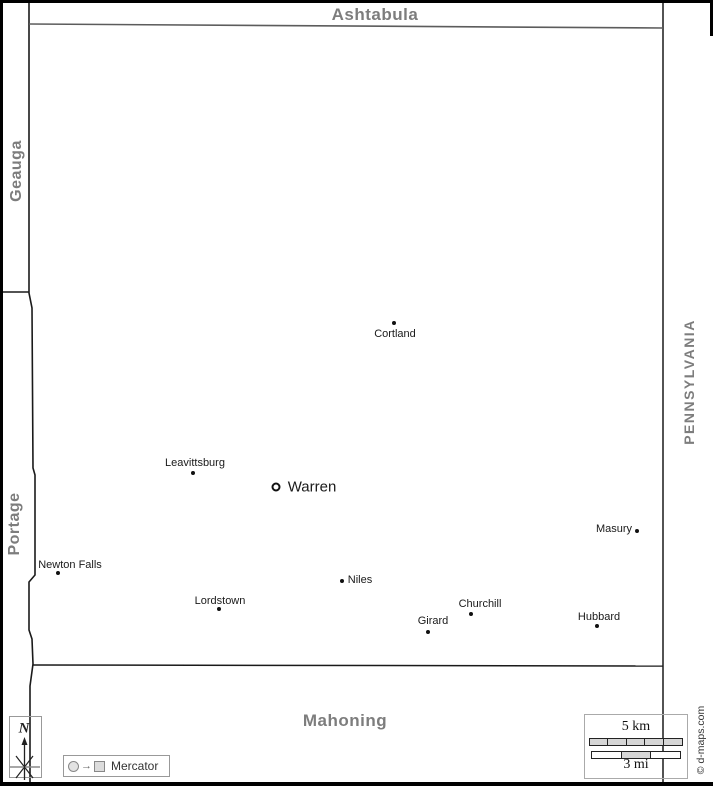 This screenshot has height=786, width=713. What do you see at coordinates (58, 573) in the screenshot?
I see `city-marker-newton-falls` at bounding box center [58, 573].